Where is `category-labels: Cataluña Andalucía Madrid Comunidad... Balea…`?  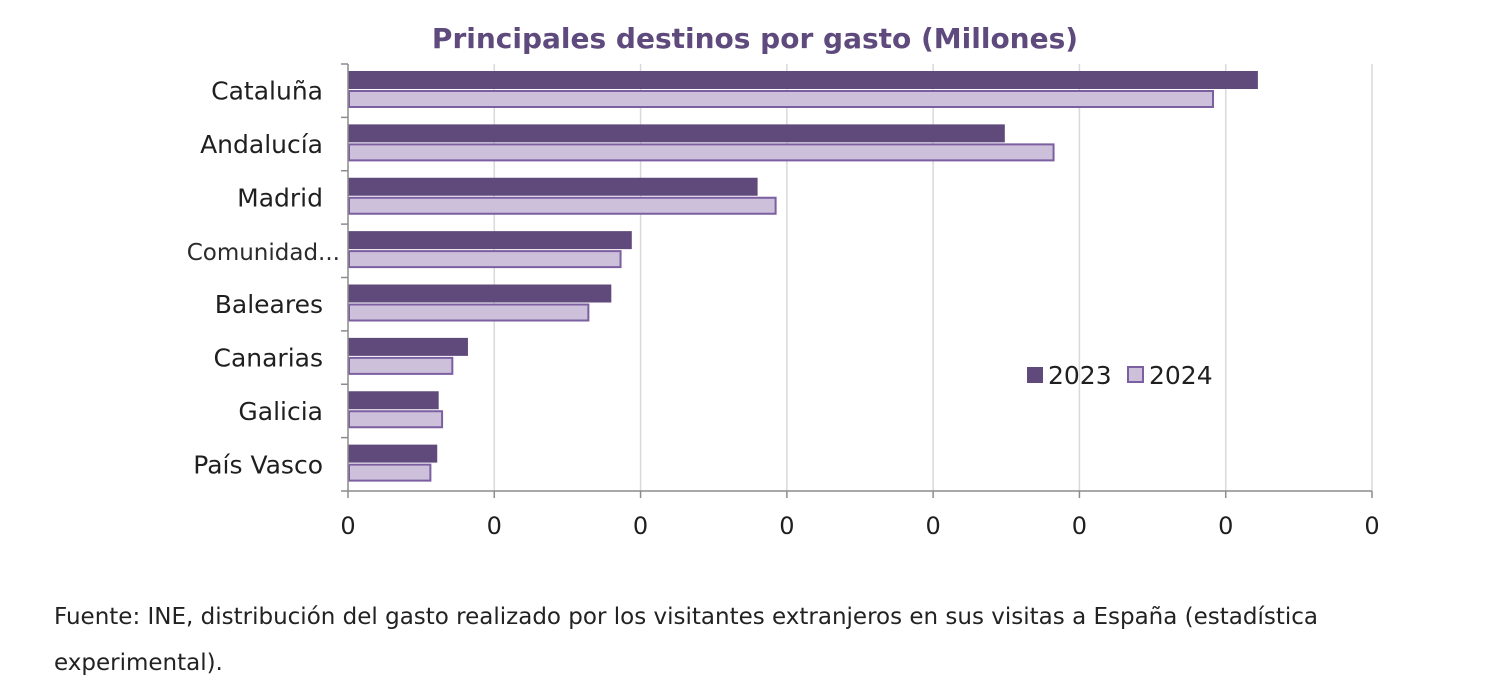
category-labels: Cataluña Andalucía Madrid Comunidad... Balea… is located at coordinates (263, 278).